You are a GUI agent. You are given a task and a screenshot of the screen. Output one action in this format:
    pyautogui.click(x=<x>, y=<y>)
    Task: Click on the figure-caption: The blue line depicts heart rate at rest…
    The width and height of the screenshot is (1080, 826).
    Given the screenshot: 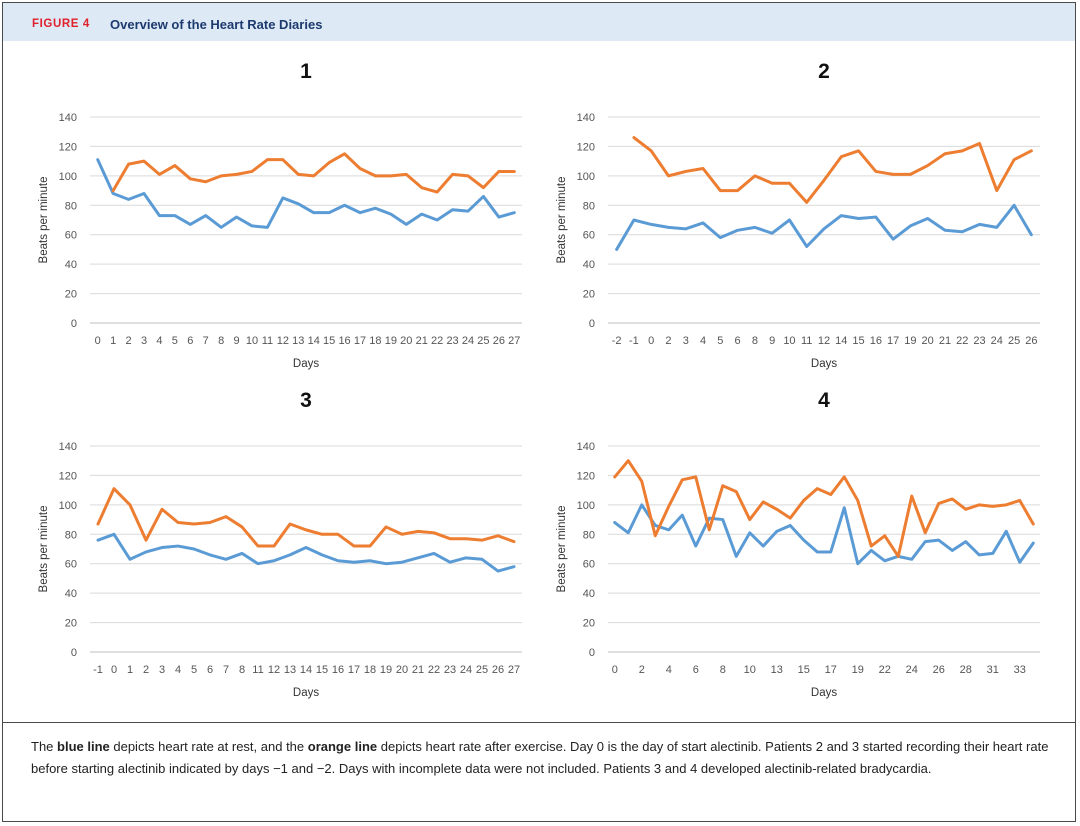 What is the action you would take?
    pyautogui.click(x=543, y=757)
    